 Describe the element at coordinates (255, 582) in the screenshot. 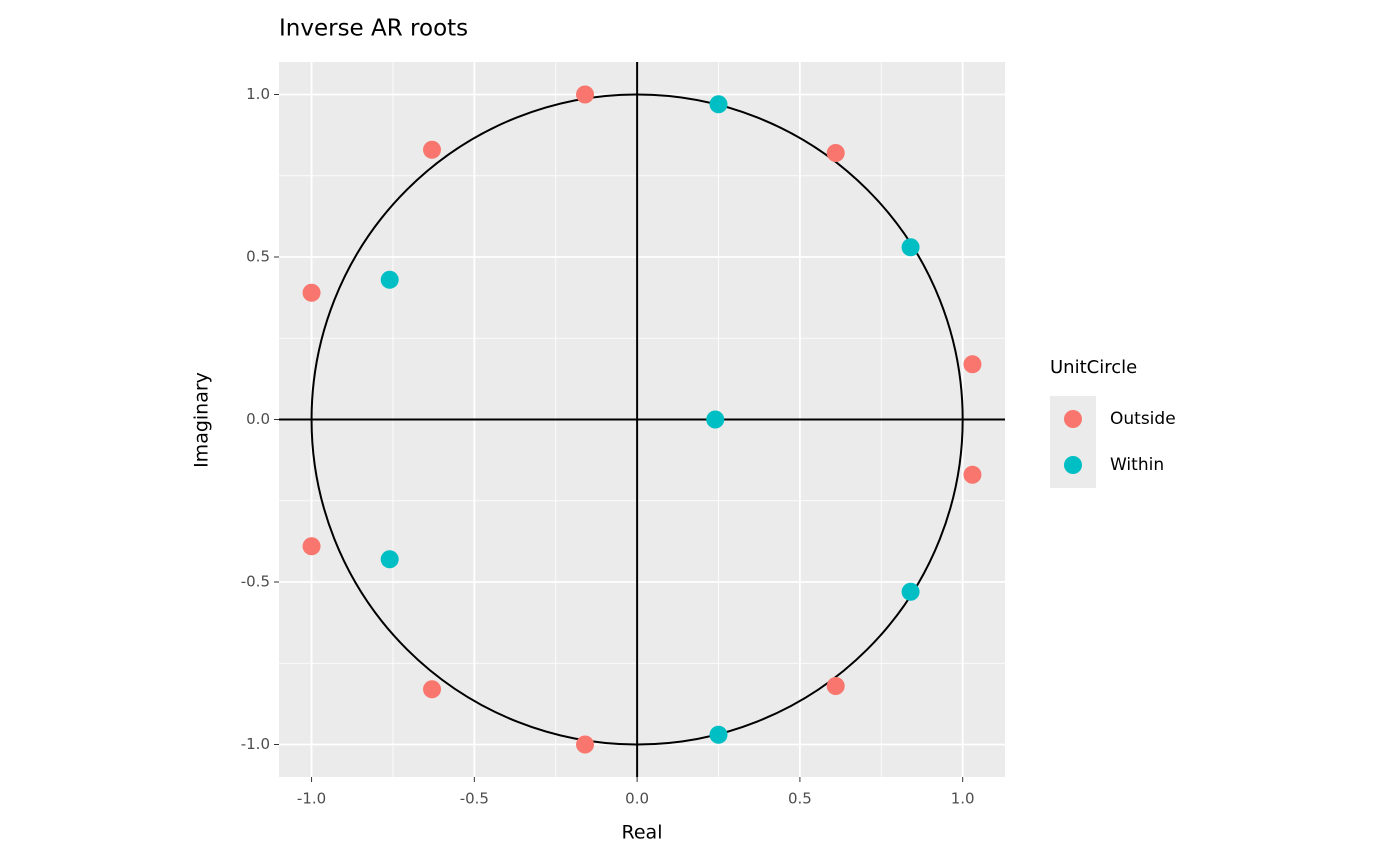

I see `y-tick-label: -0.5` at that location.